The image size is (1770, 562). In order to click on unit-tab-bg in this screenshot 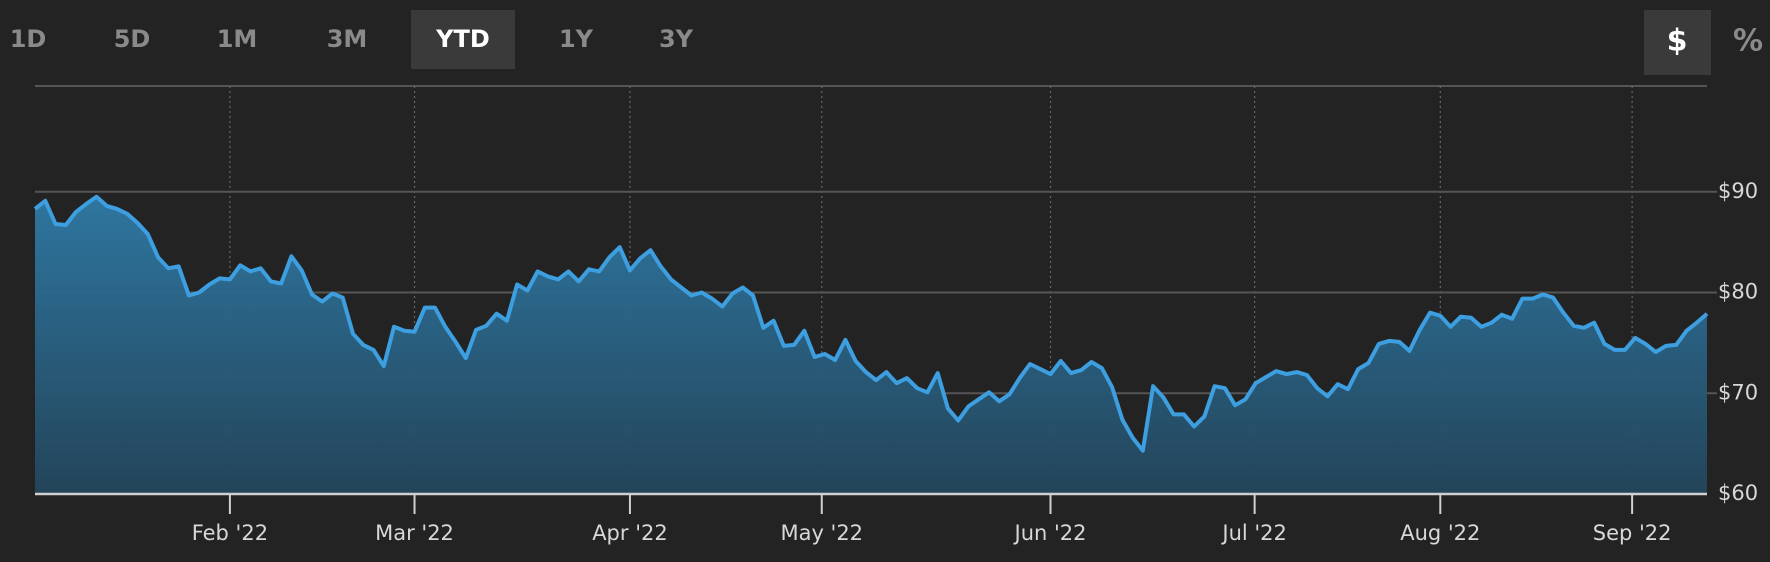, I will do `click(1677, 42)`.